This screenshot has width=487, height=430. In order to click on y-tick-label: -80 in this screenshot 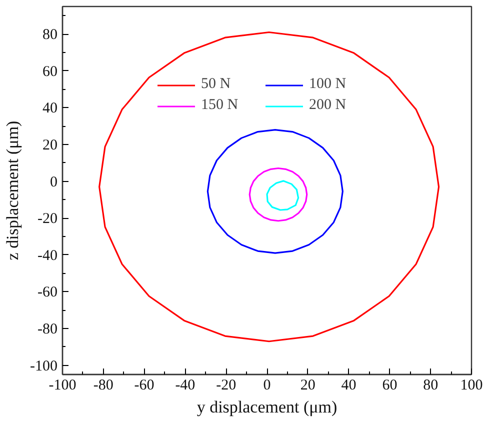, I will do `click(48, 330)`.